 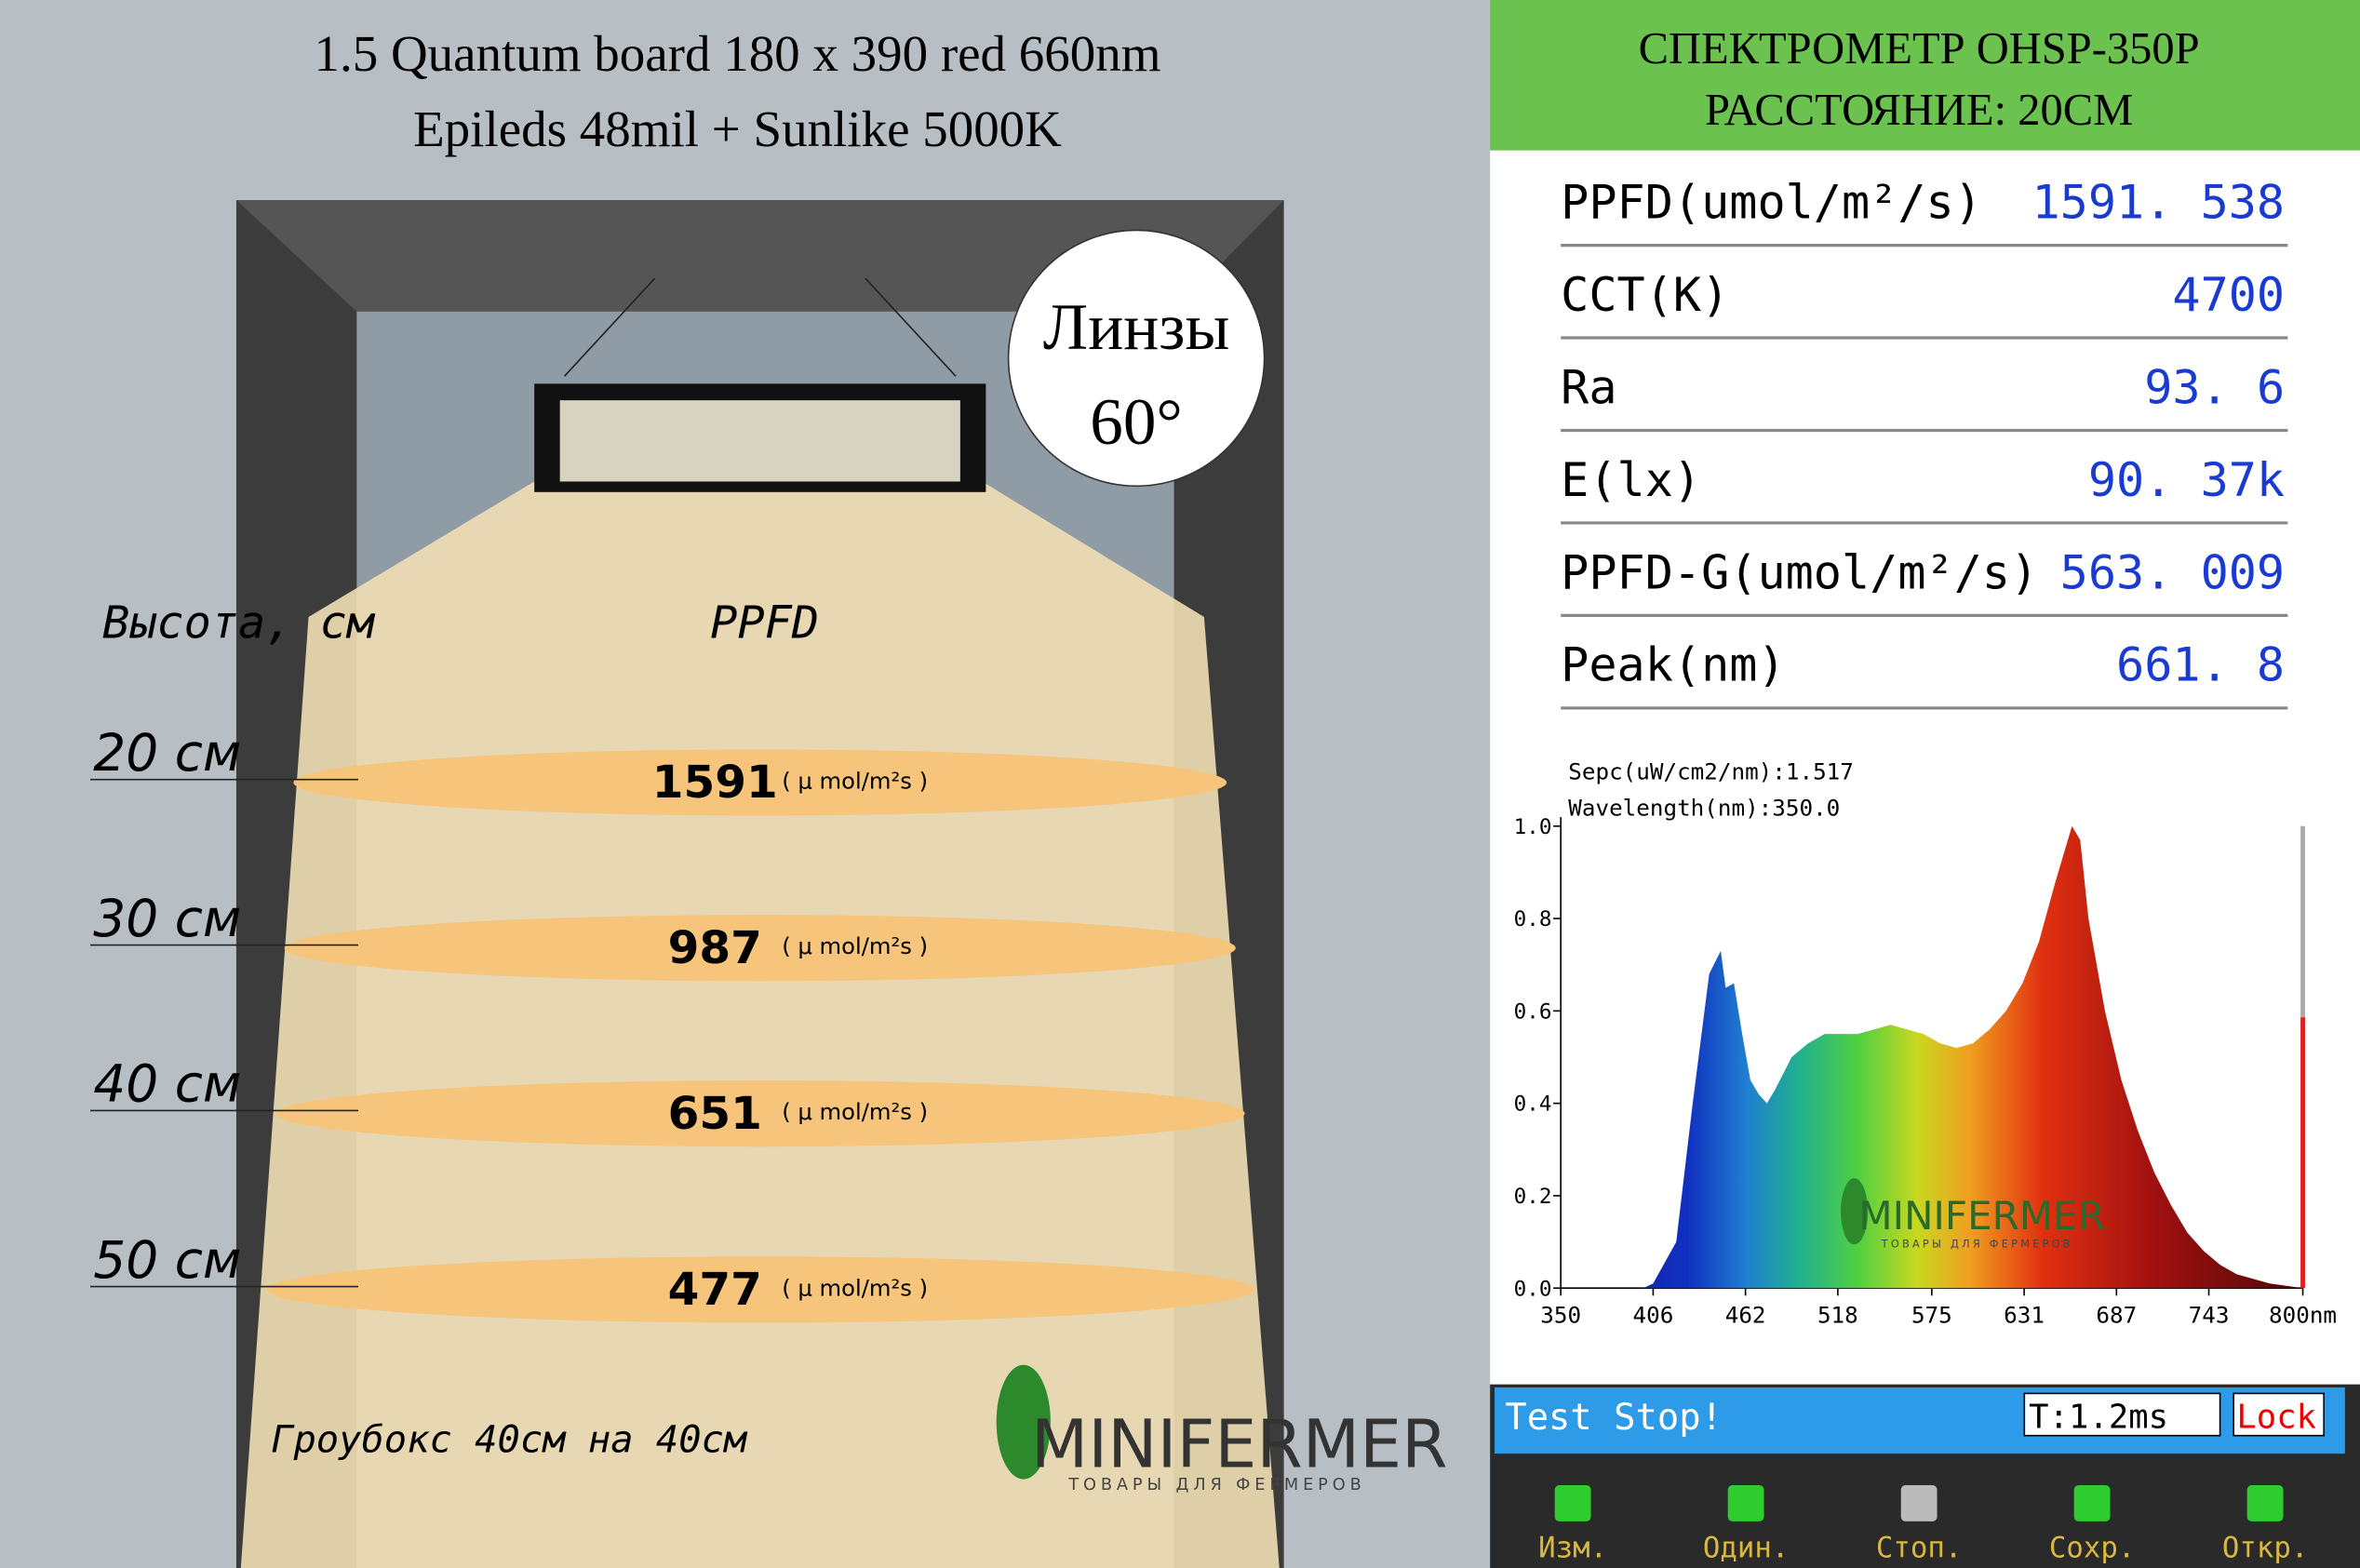 I want to click on toolbar: Изм. Один. Стоп. Сохр. Откр., so click(x=1923, y=1525).